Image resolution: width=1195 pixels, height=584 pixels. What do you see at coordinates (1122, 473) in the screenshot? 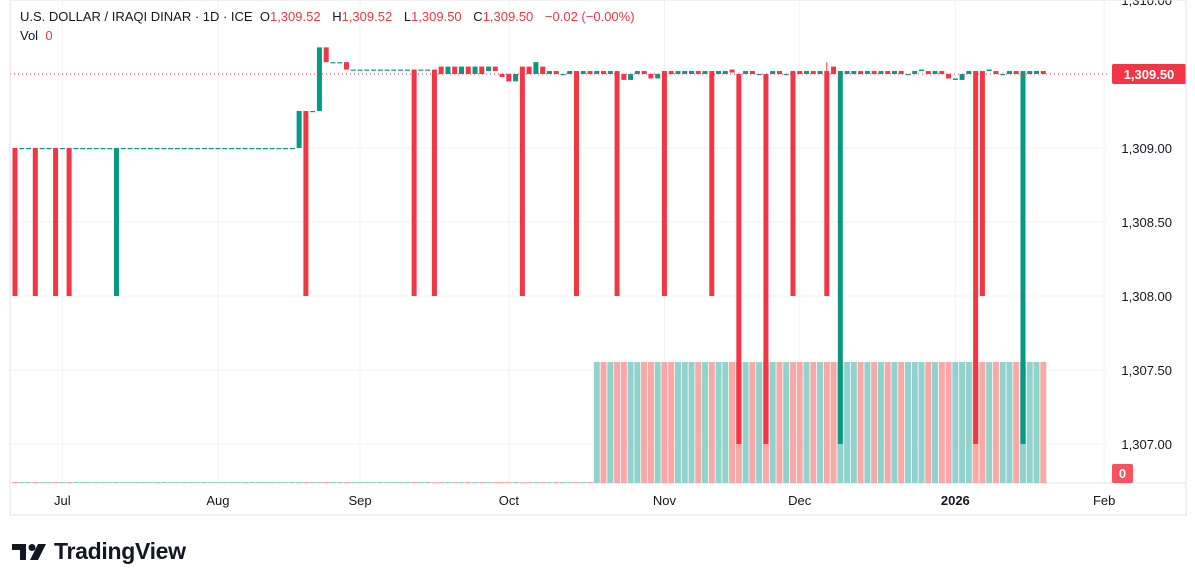
I see `volume-label: 0` at bounding box center [1122, 473].